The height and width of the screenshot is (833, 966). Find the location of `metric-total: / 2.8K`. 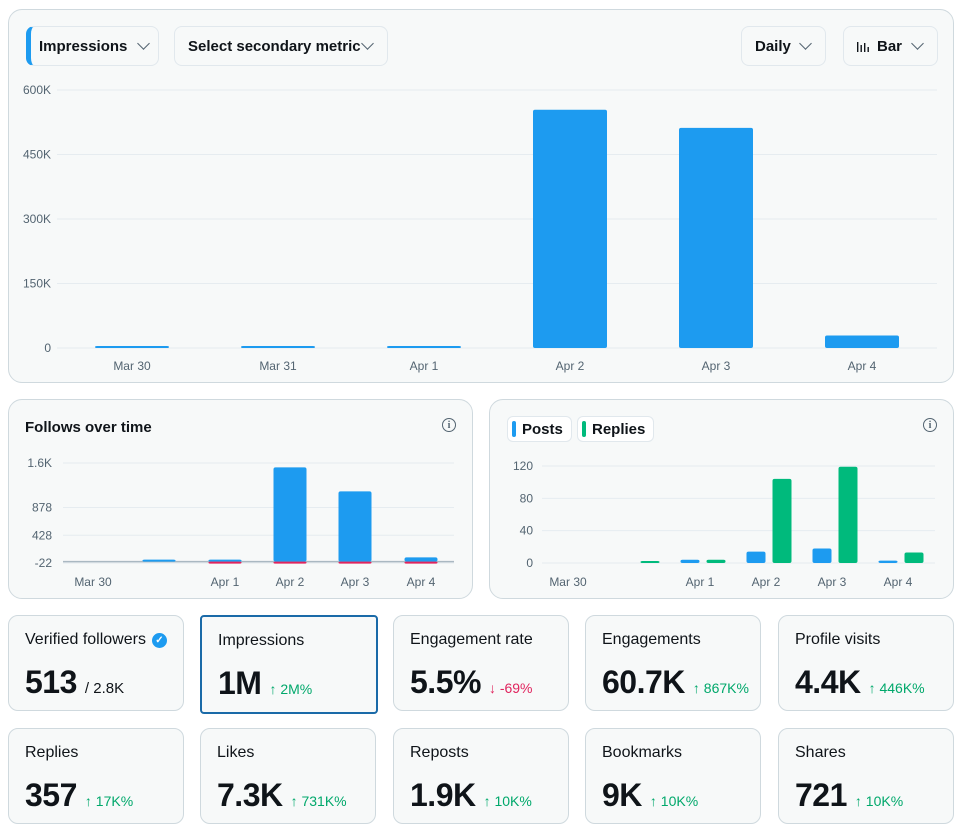

metric-total: / 2.8K is located at coordinates (104, 688).